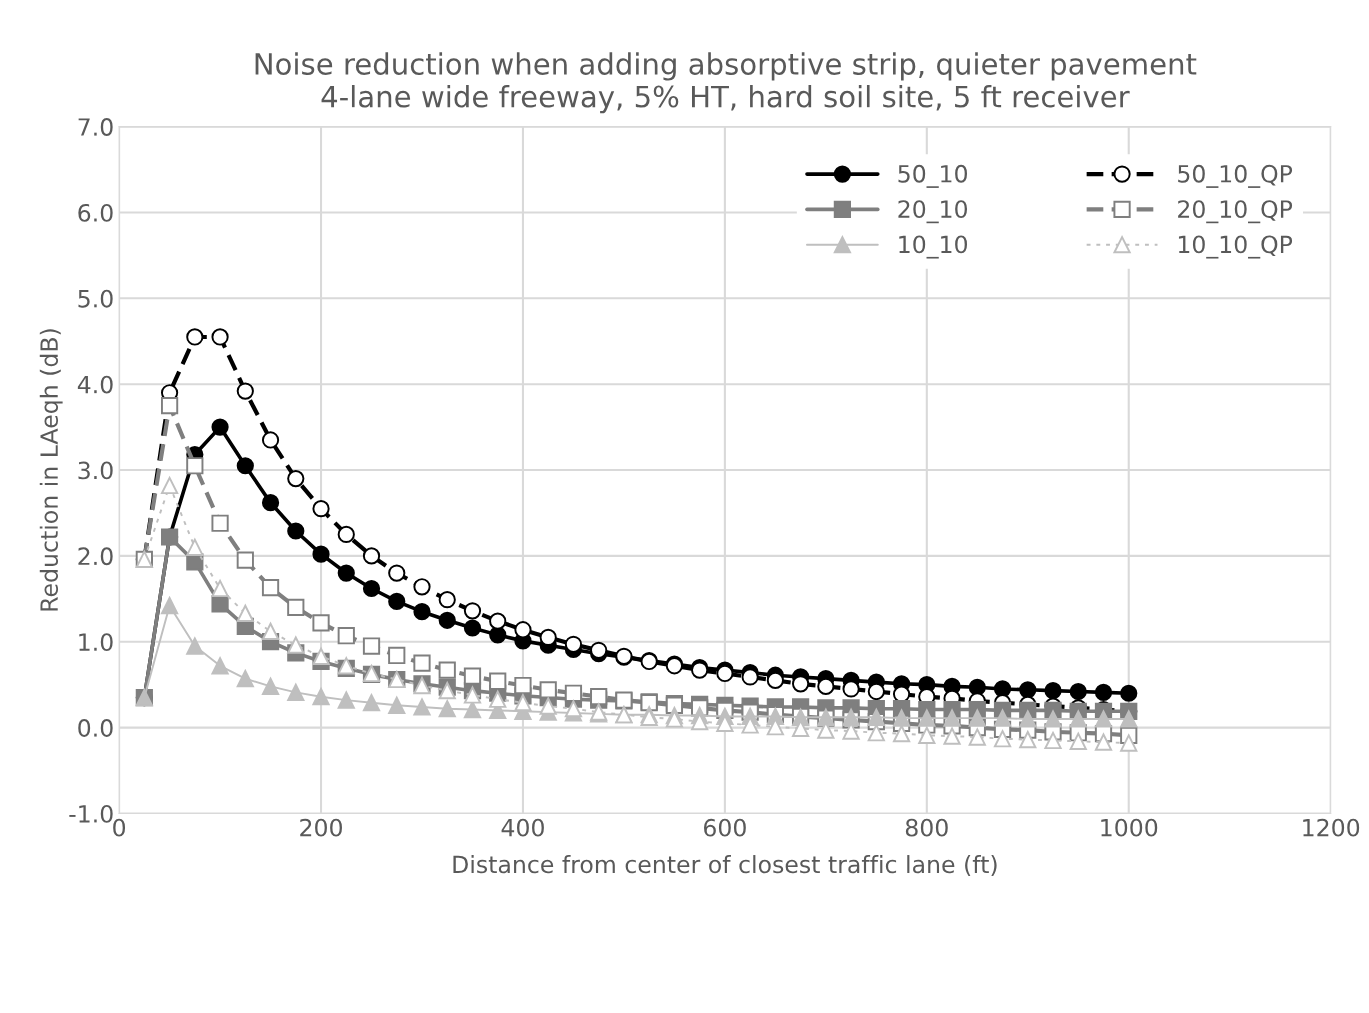  Describe the element at coordinates (95, 212) in the screenshot. I see `y-tick-label: 6.0` at that location.